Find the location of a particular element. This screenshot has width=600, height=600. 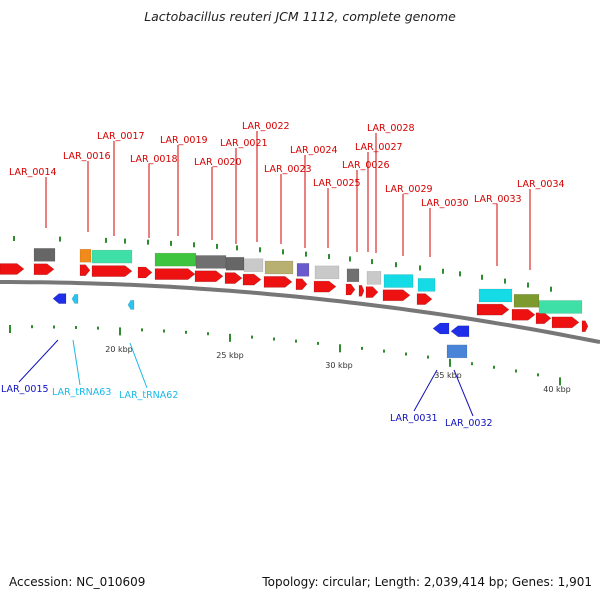

gene-label-bottom: LAR_0031 is located at coordinates (414, 418).